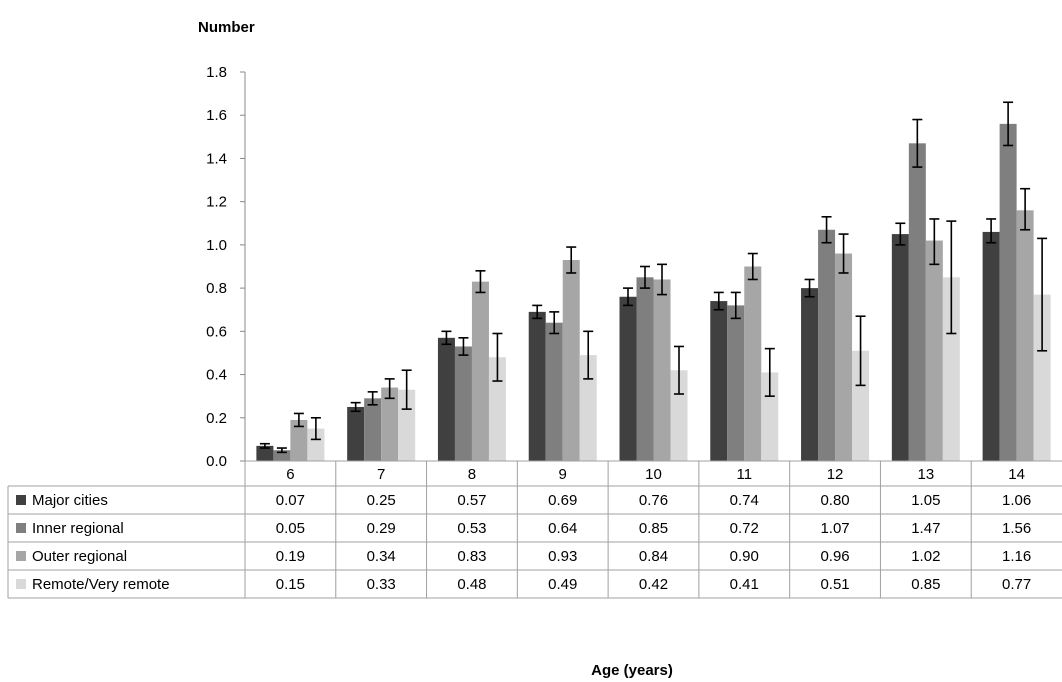 The height and width of the screenshot is (682, 1062). I want to click on x-tick-label: 13, so click(925, 474).